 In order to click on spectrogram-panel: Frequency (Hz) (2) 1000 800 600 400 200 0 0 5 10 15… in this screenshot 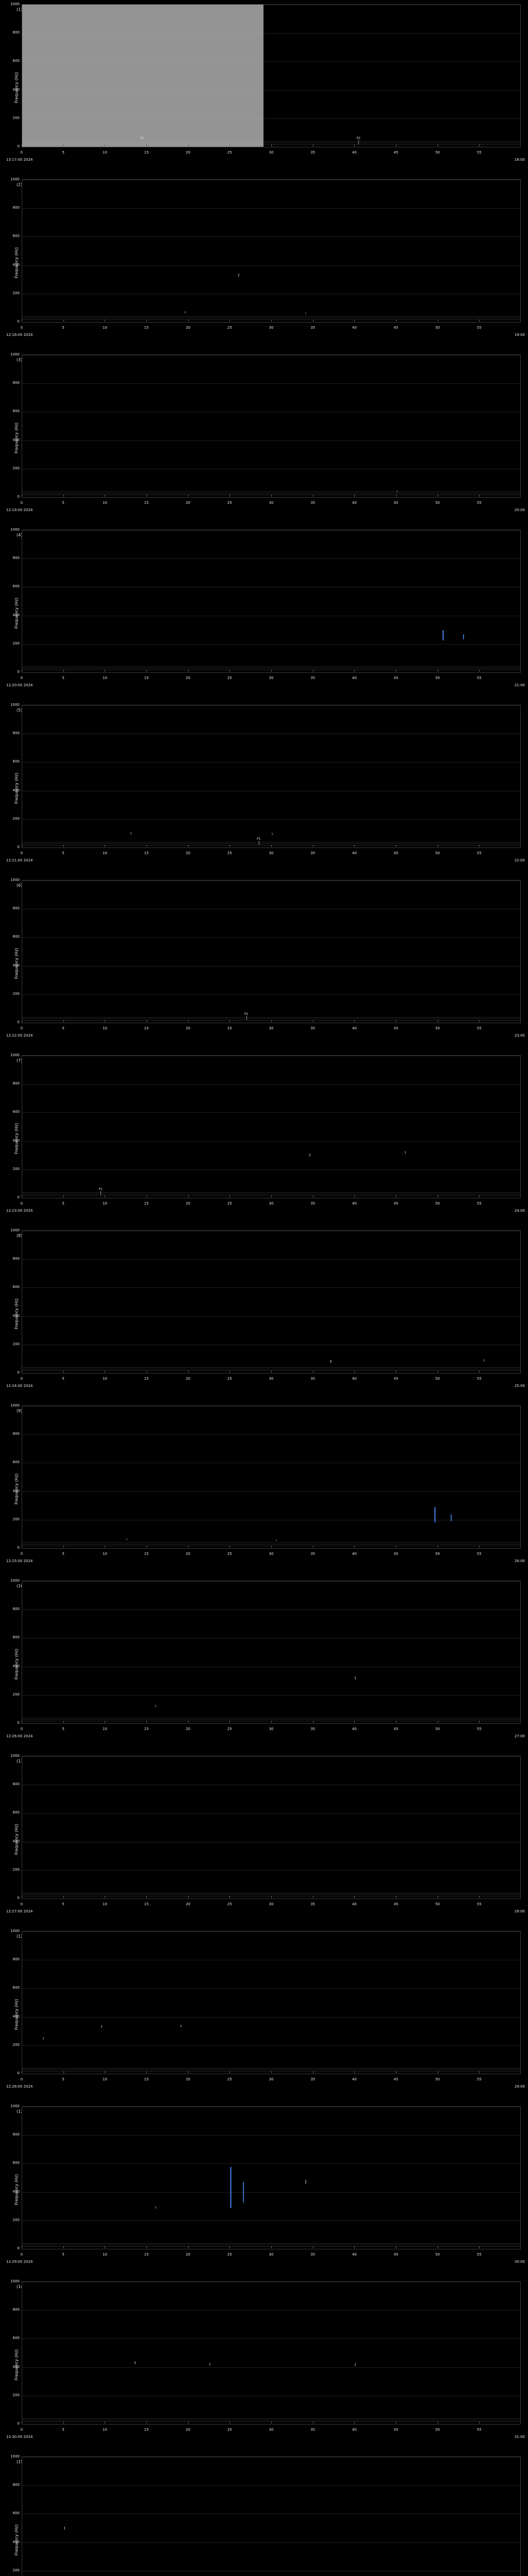, I will do `click(264, 262)`.